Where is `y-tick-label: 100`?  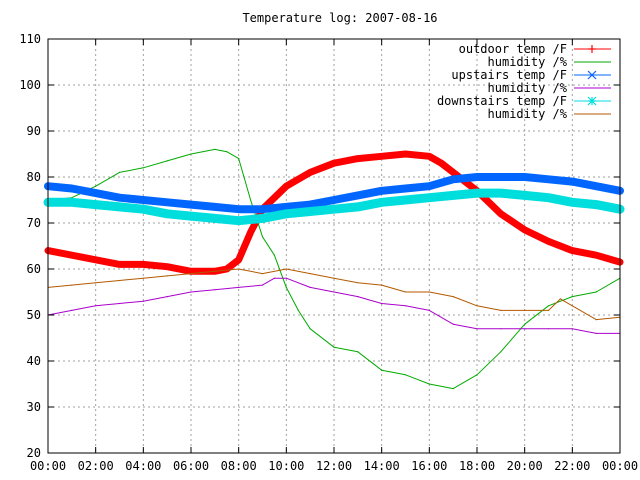
y-tick-label: 100 is located at coordinates (30, 85).